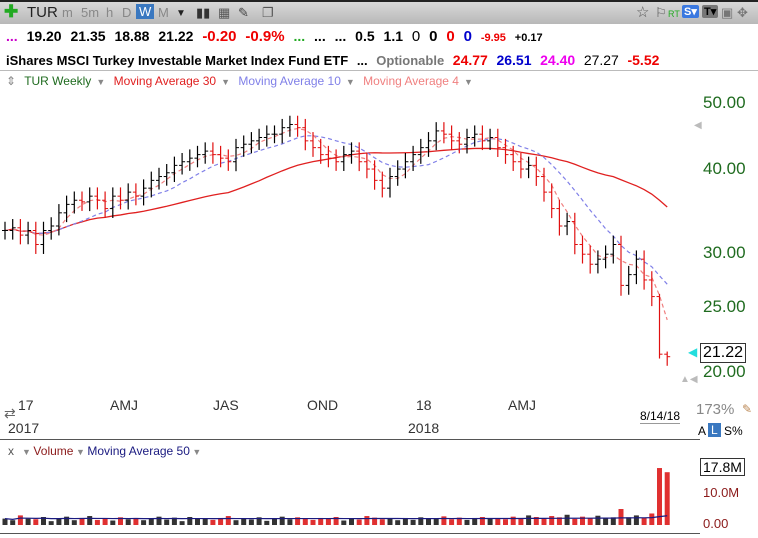 The height and width of the screenshot is (538, 758). I want to click on value: 24.77, so click(470, 60).